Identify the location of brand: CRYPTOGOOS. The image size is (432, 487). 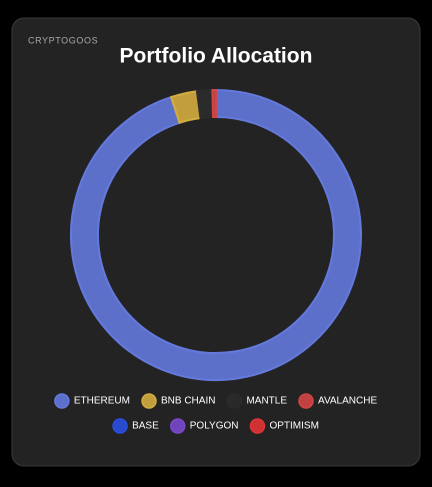
(63, 40).